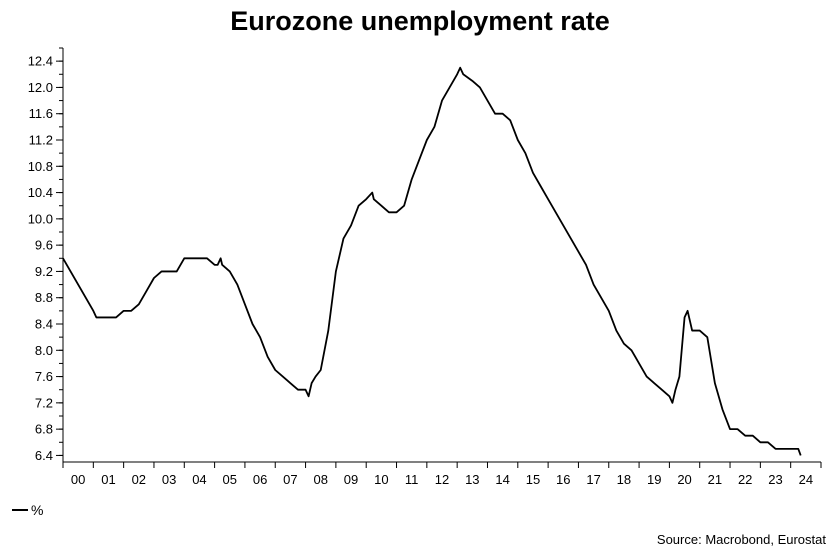 The image size is (840, 560). Describe the element at coordinates (40, 61) in the screenshot. I see `y-tick-label: 12.4` at that location.